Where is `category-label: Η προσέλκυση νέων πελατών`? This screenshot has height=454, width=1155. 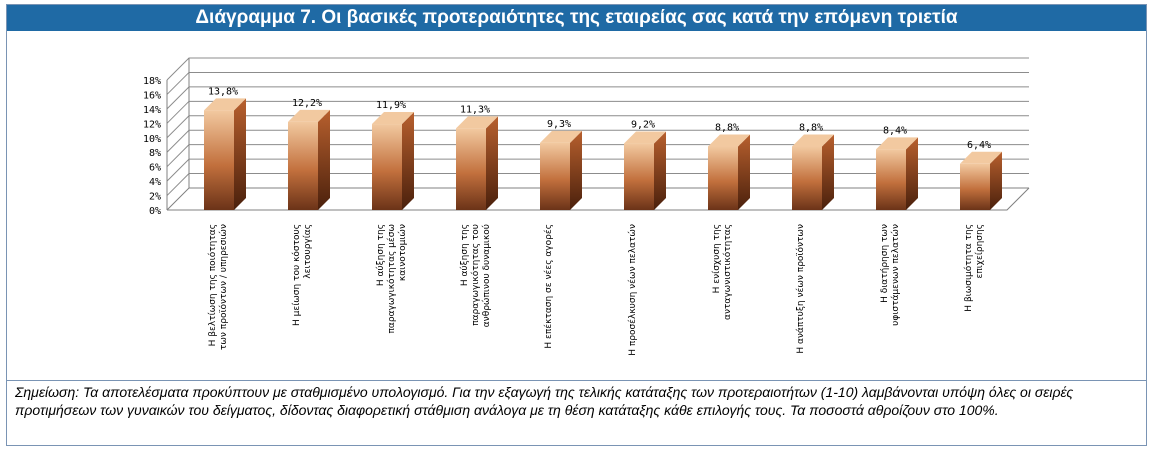
category-label: Η προσέλκυση νέων πελατών is located at coordinates (632, 290).